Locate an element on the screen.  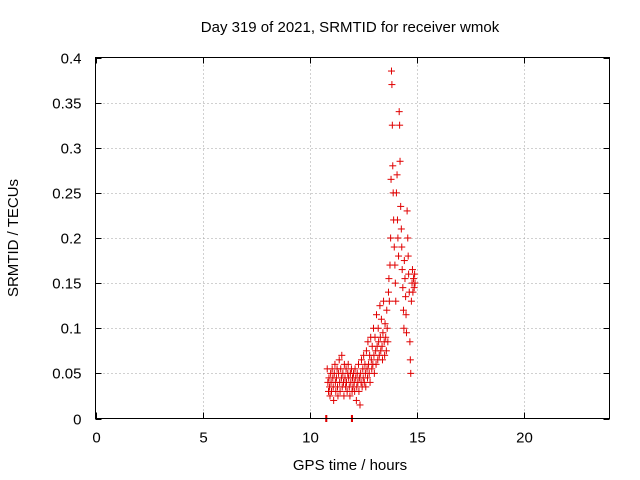
x-tick-label: 0 is located at coordinates (96, 438).